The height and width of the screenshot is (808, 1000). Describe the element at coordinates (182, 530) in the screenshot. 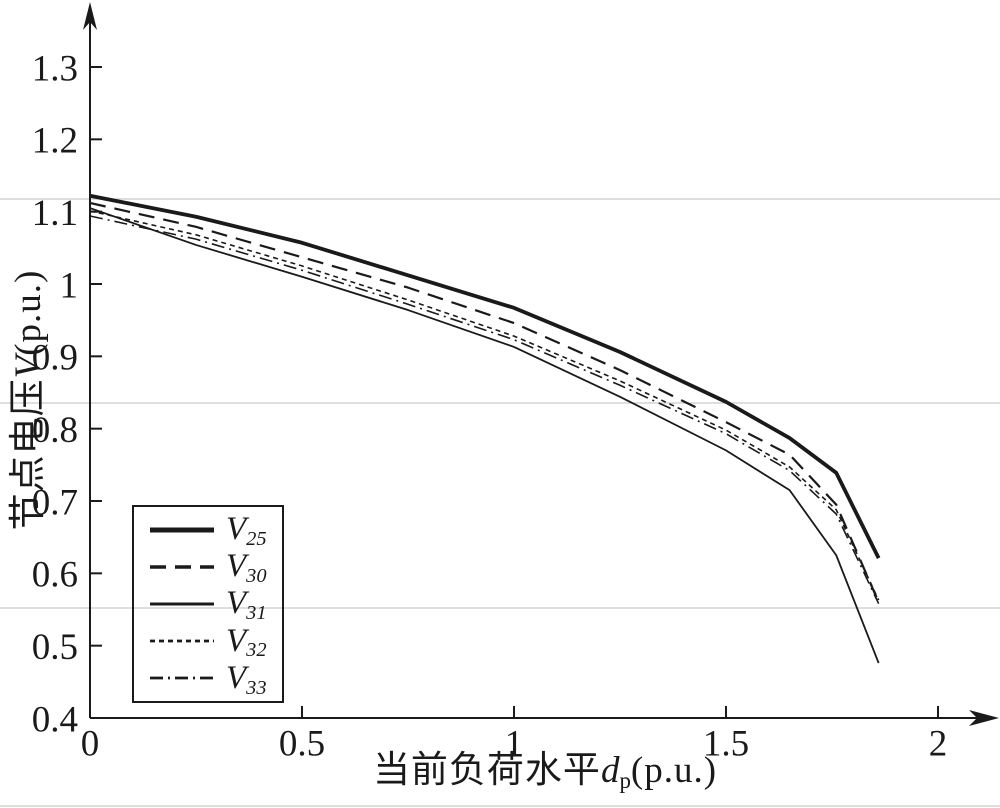

I see `legend-line-sample-V25` at that location.